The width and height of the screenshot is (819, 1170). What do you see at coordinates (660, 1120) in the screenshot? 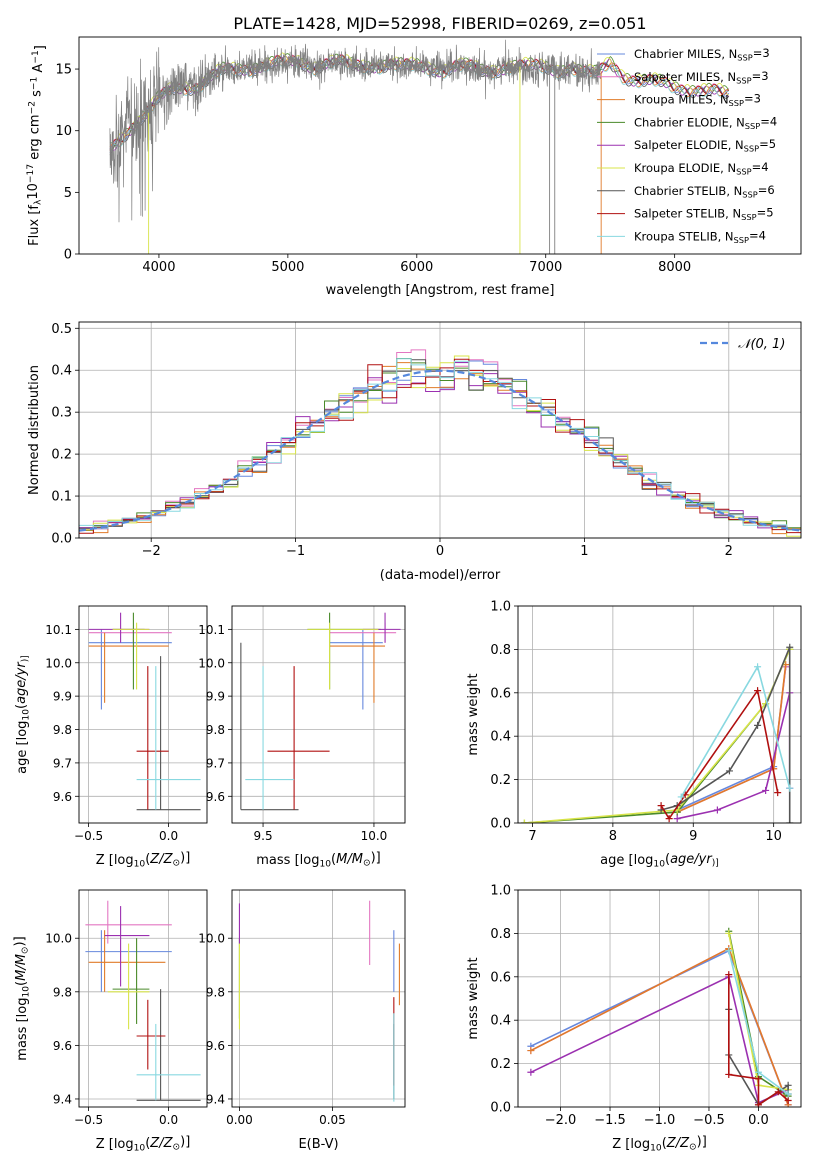
I see `x-tick-label: −1.0` at bounding box center [660, 1120].